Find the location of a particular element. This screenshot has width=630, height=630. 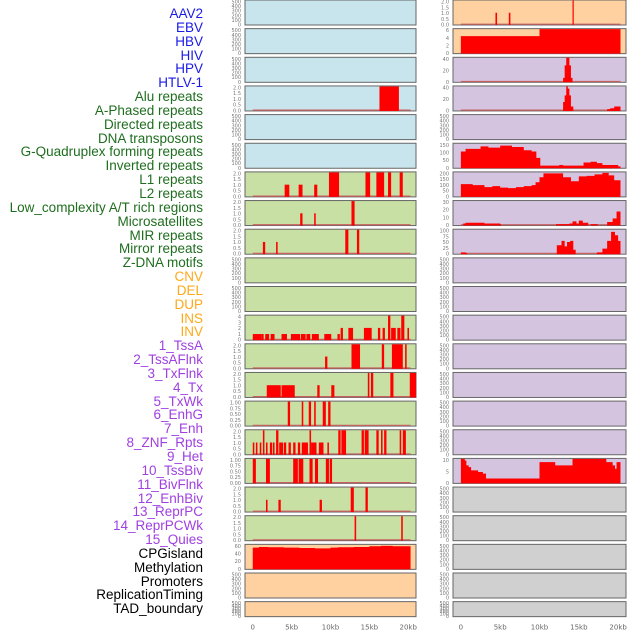

y-tick-label: 2 is located at coordinates (447, 46).